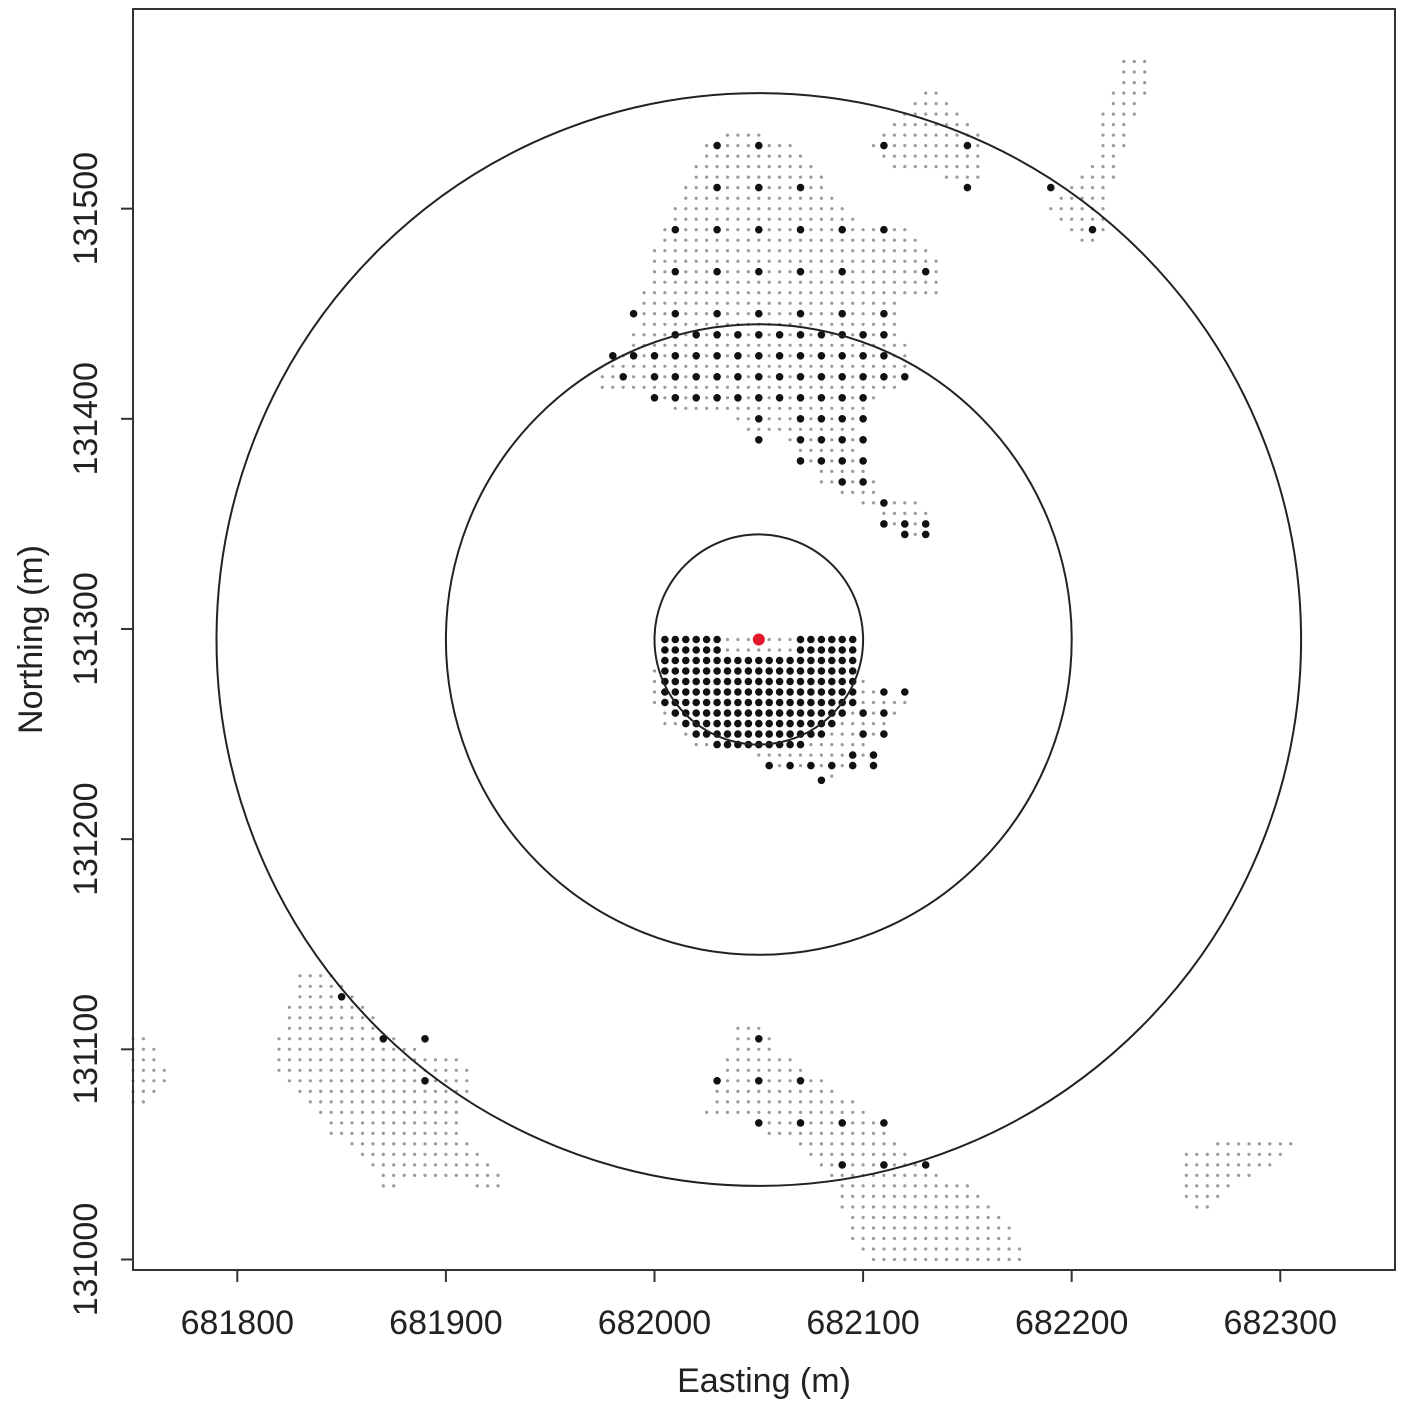 The width and height of the screenshot is (1401, 1402). I want to click on y-tick-label: 131500, so click(86, 208).